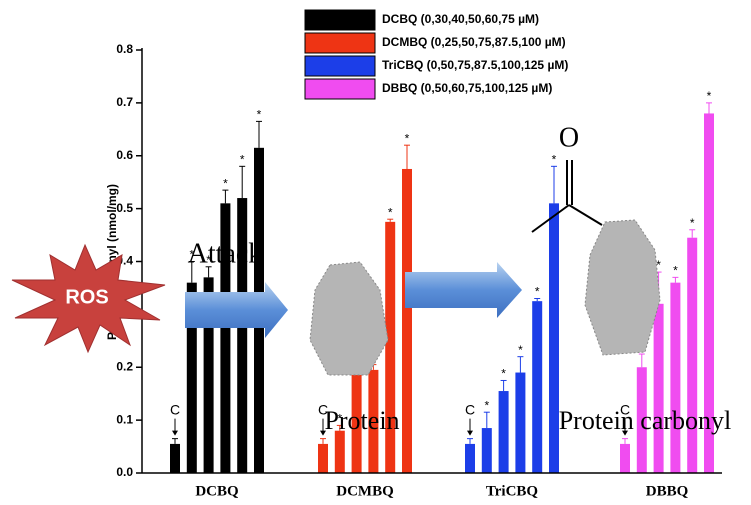 The height and width of the screenshot is (505, 751). I want to click on group-label: TriCBQ, so click(512, 491).